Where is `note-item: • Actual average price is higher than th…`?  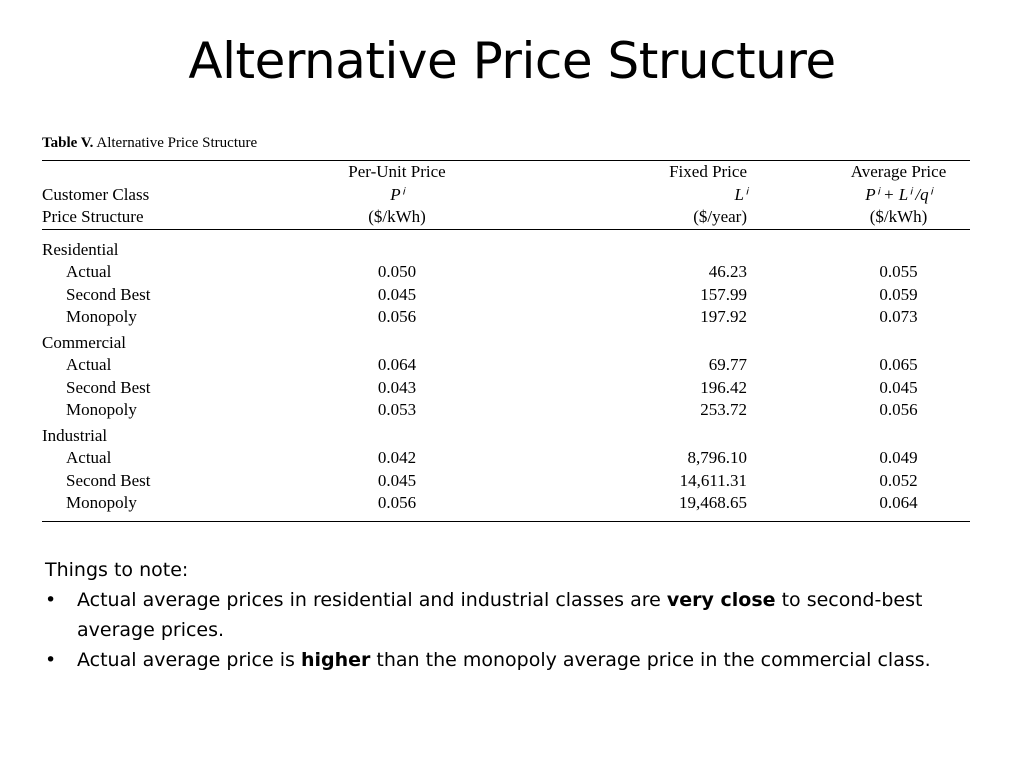 note-item: • Actual average price is higher than th… is located at coordinates (495, 660).